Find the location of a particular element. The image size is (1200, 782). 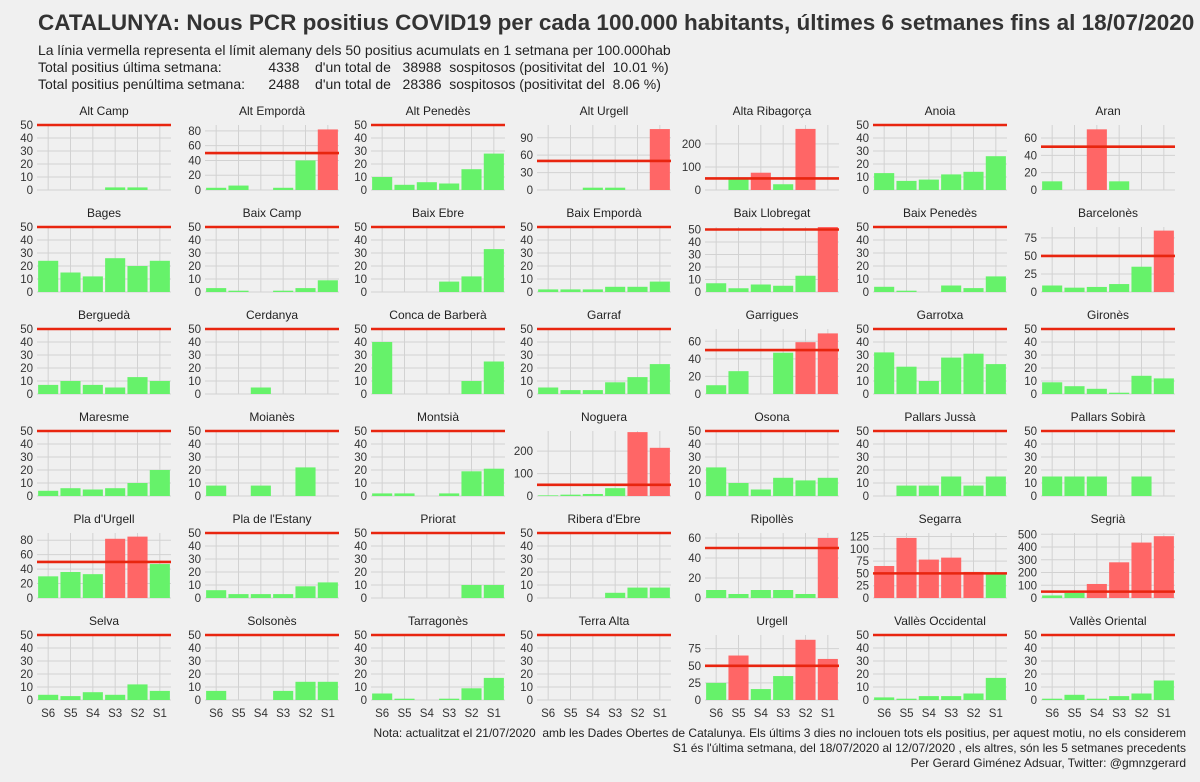

panel-noguera: Noguera 0 100 200 is located at coordinates (592, 456).